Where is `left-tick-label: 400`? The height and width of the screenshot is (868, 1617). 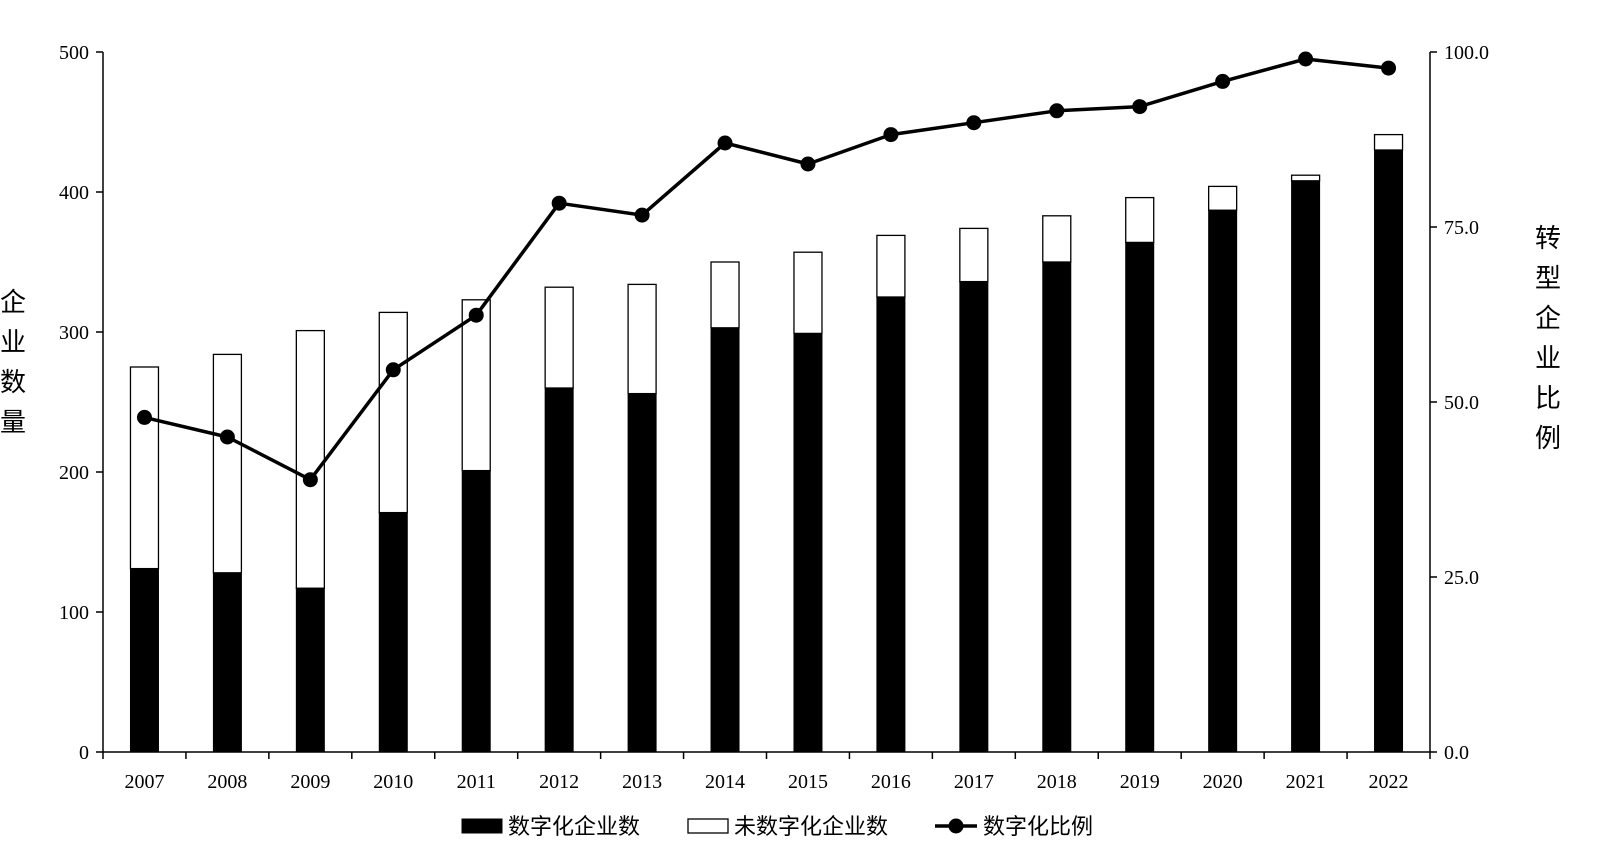 left-tick-label: 400 is located at coordinates (74, 193).